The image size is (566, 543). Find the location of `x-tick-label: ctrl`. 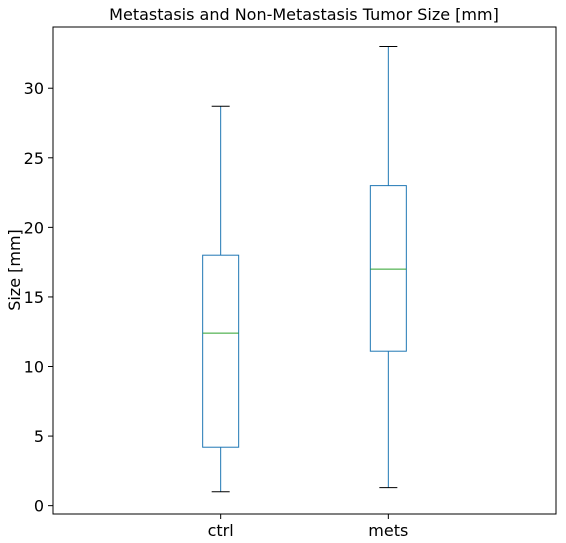

x-tick-label: ctrl is located at coordinates (221, 530).